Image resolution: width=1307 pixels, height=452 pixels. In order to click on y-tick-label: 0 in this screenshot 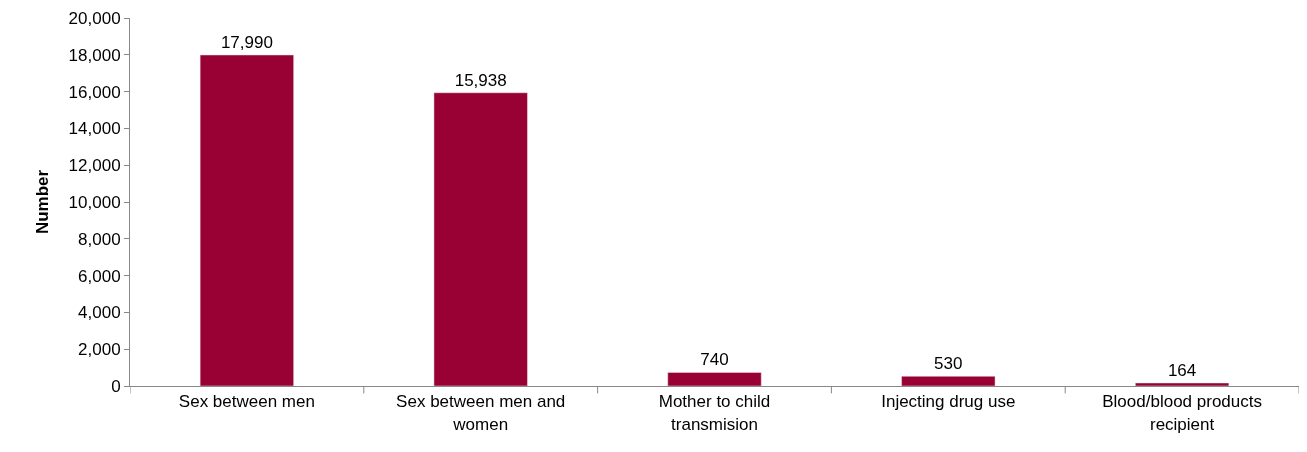, I will do `click(116, 386)`.